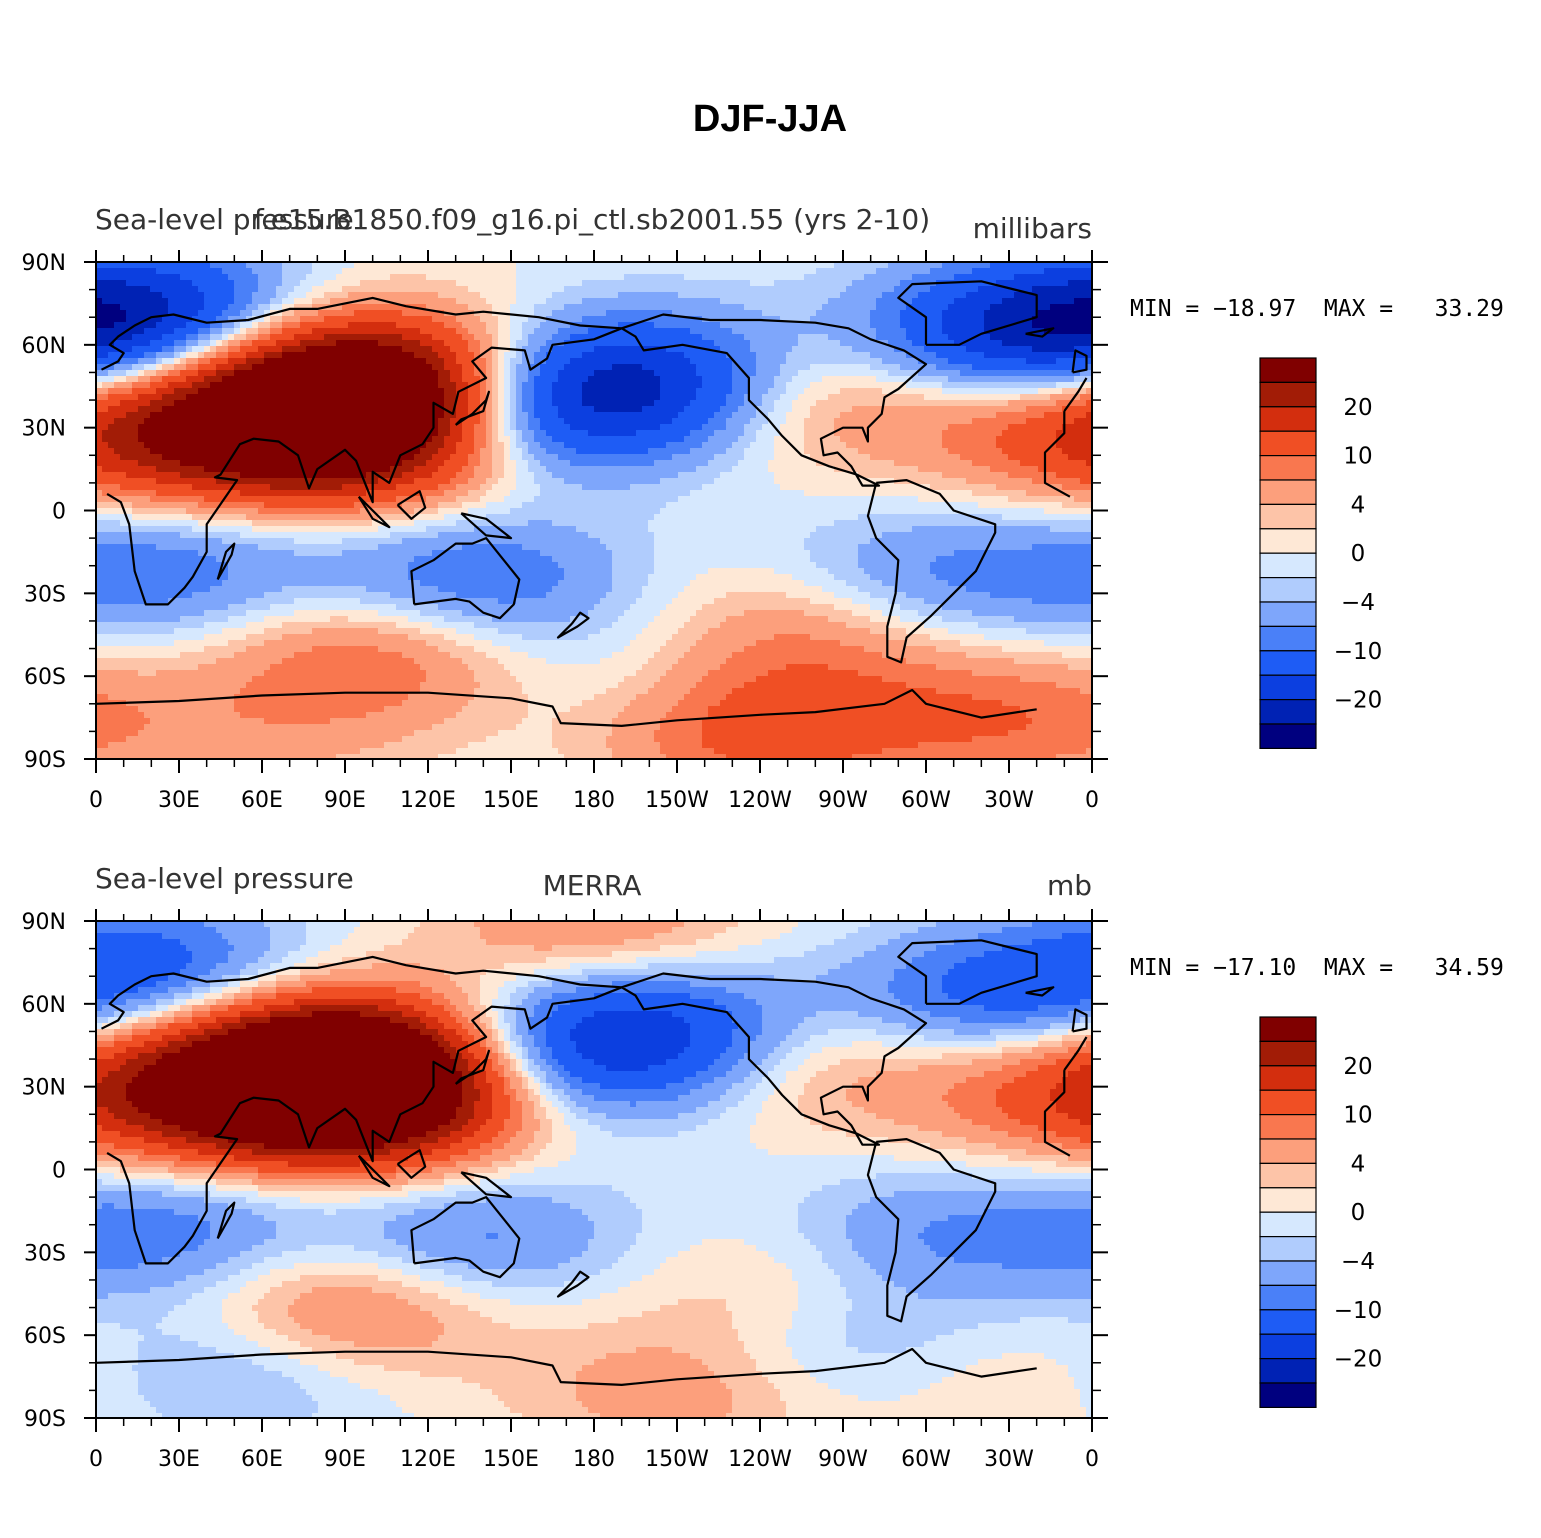 This screenshot has height=1538, width=1541. Describe the element at coordinates (1032, 228) in the screenshot. I see `panel-title-right: millibars` at that location.